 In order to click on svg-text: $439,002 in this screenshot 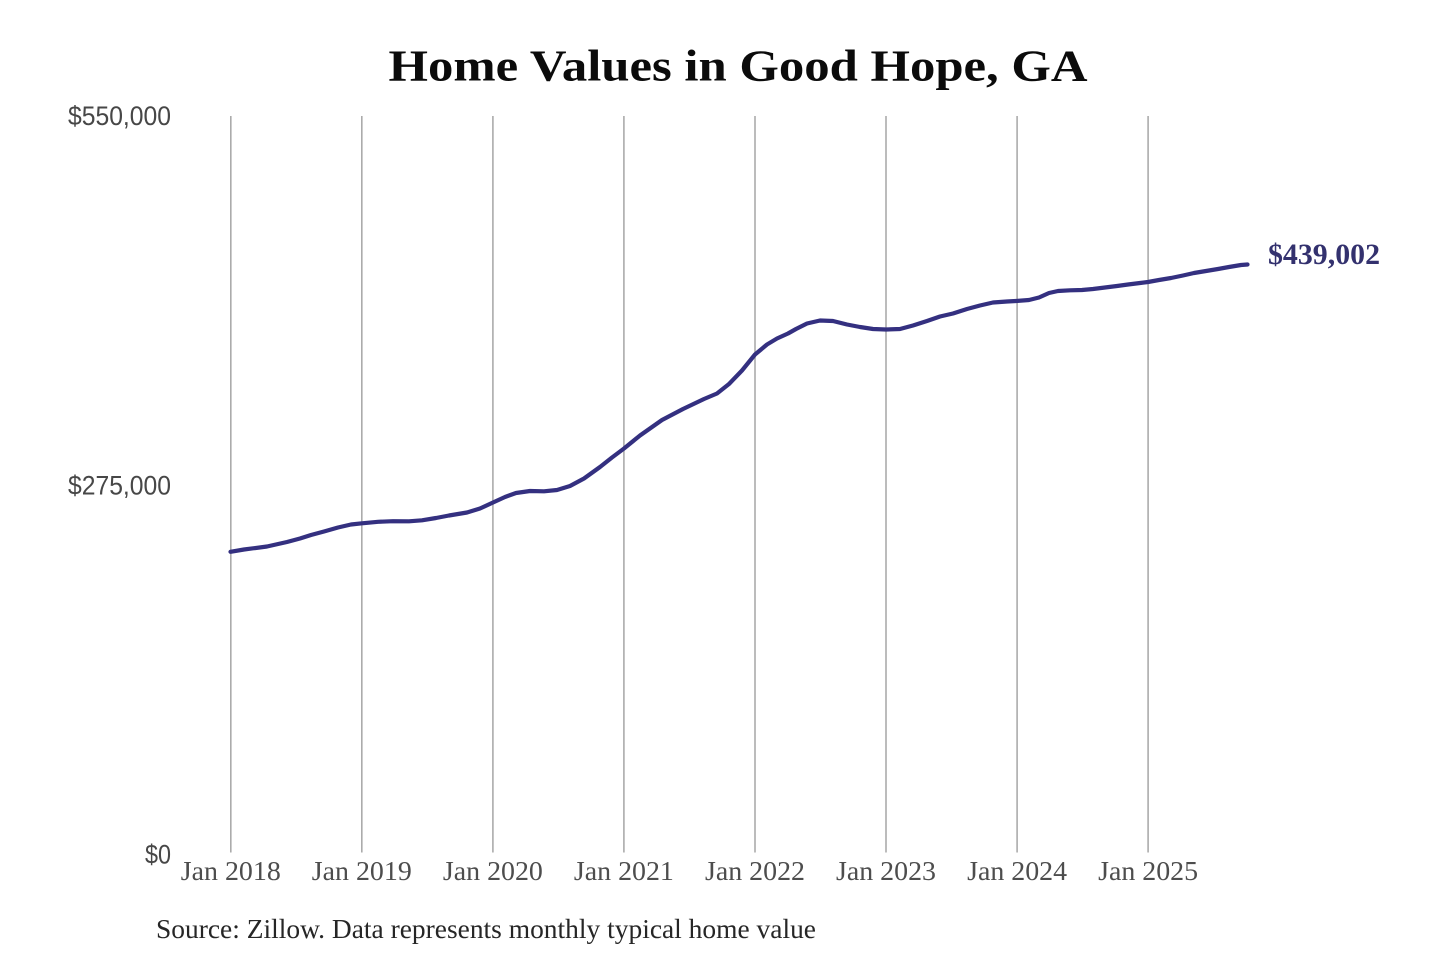, I will do `click(1324, 254)`.